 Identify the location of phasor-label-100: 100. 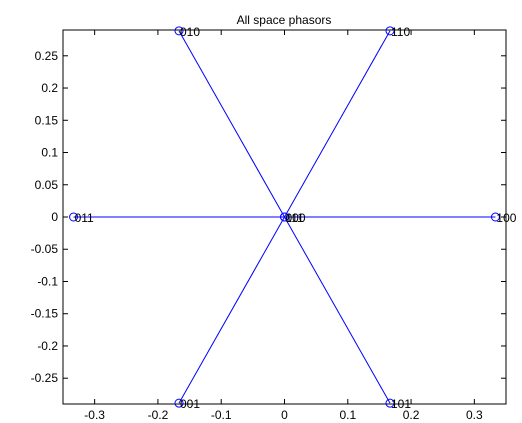
(506, 218).